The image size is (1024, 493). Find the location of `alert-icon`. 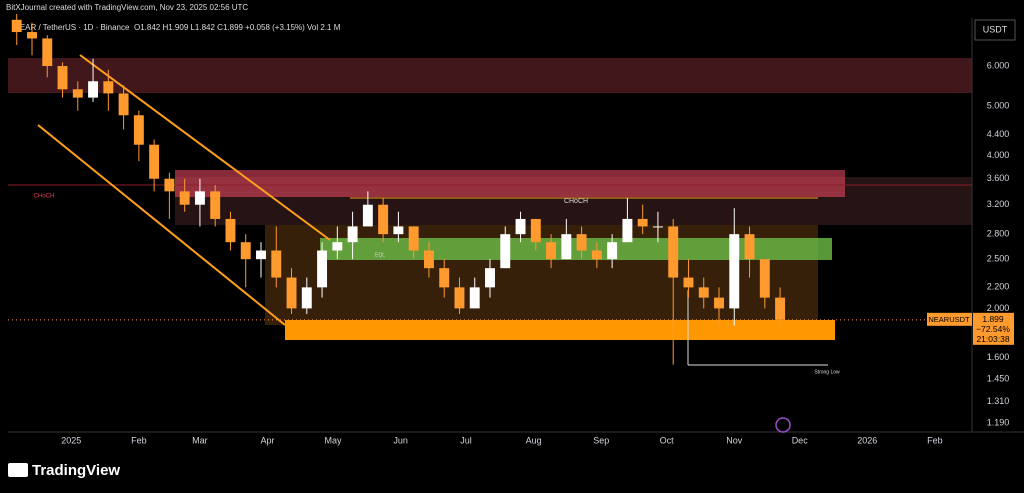

alert-icon is located at coordinates (783, 425).